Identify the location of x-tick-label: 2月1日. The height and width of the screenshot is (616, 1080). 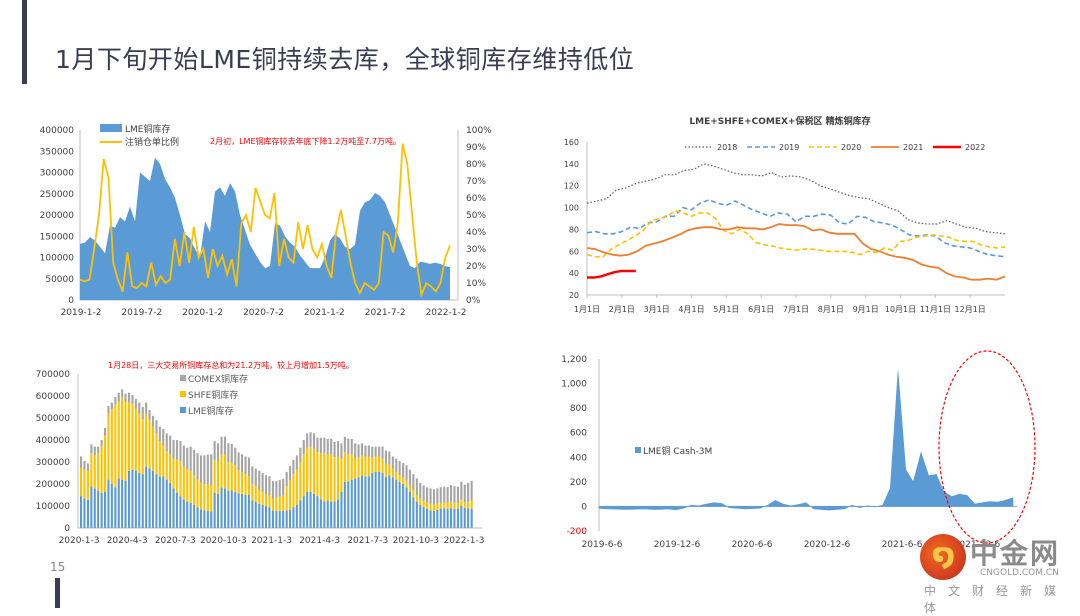
(622, 309).